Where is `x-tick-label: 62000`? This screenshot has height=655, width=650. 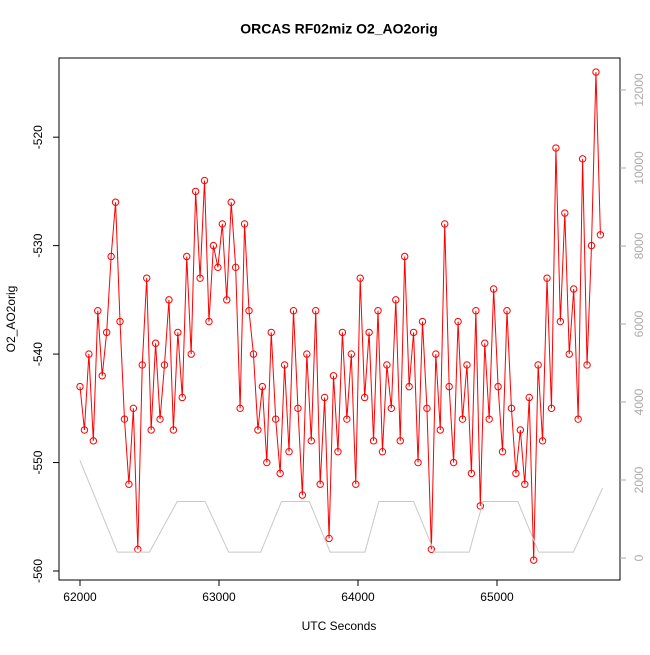
x-tick-label: 62000 is located at coordinates (80, 597).